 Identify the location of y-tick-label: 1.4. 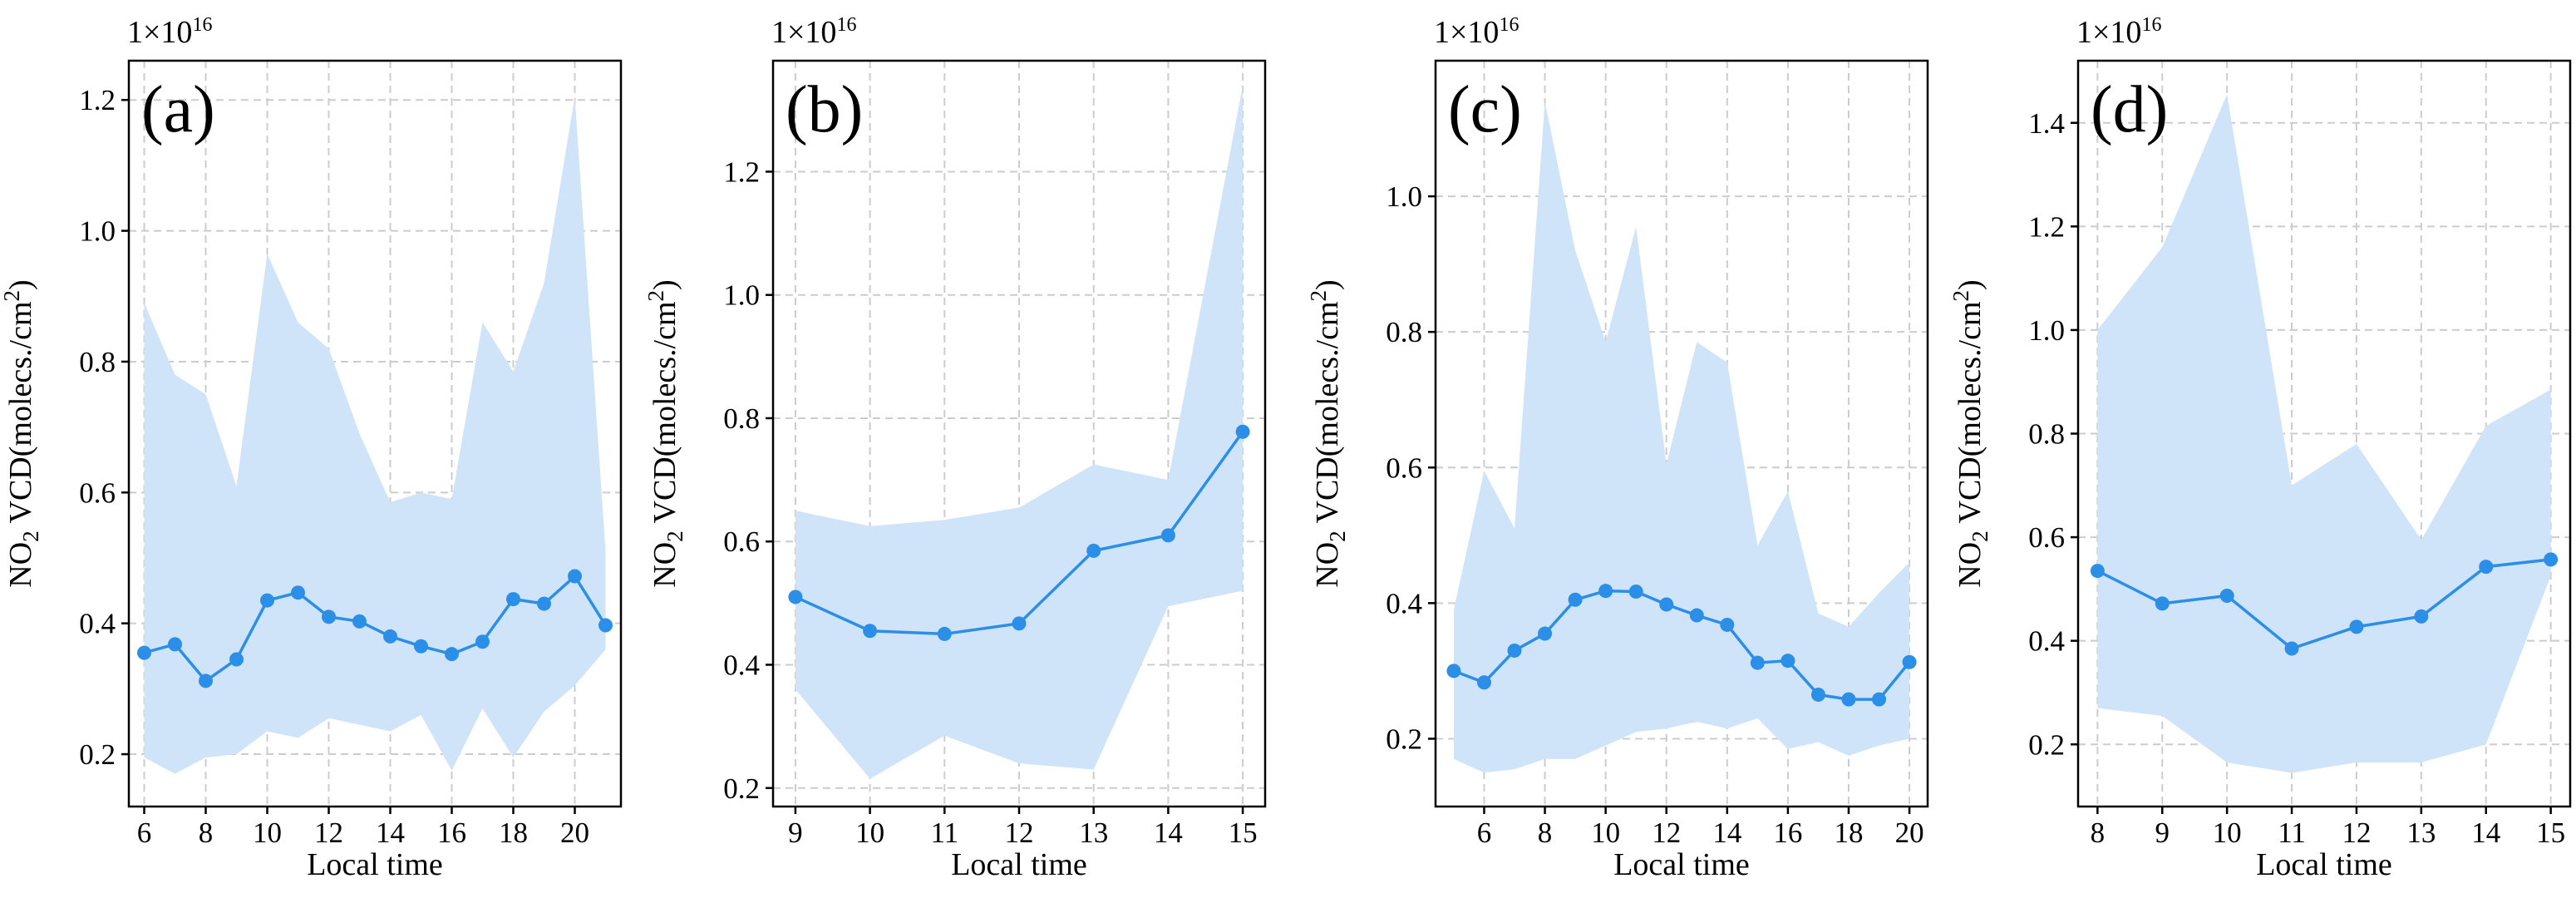
(2046, 123).